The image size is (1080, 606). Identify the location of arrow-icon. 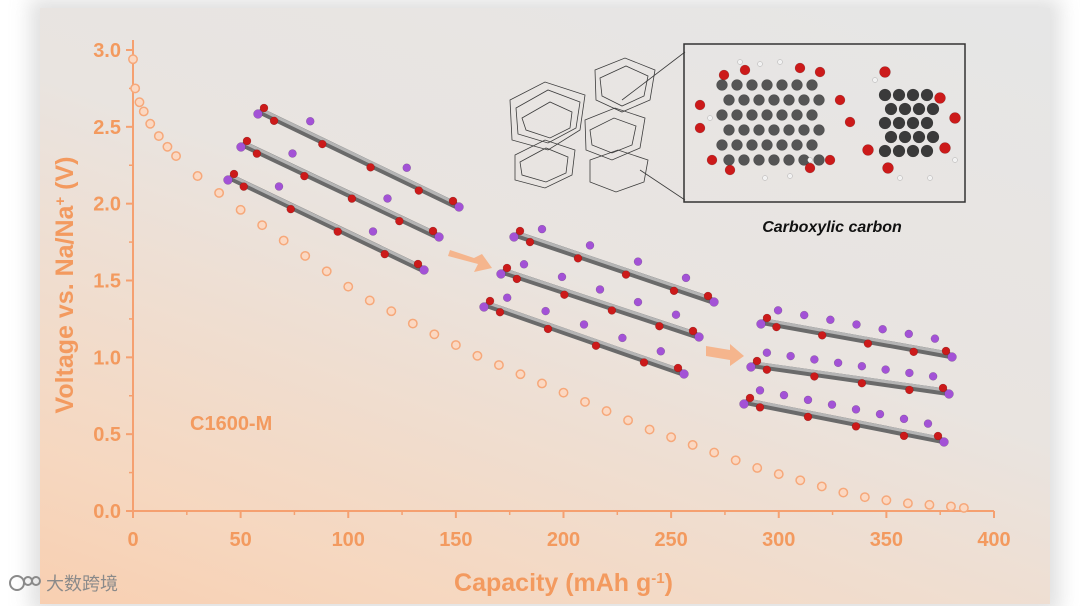
(725, 355).